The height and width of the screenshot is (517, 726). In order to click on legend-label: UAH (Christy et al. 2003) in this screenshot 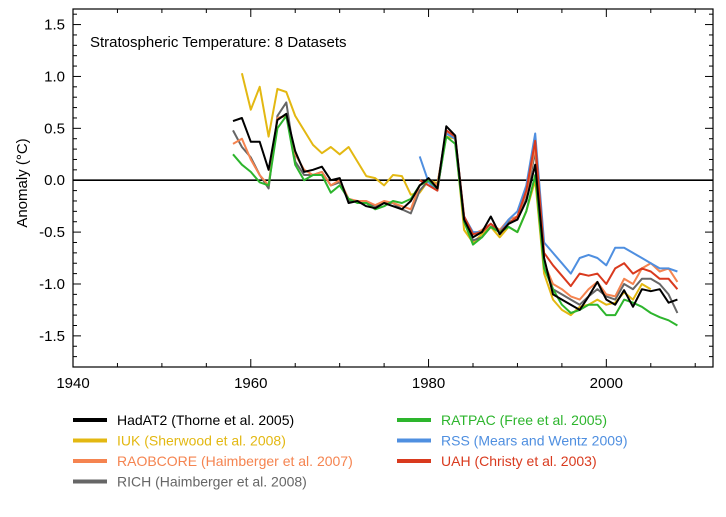, I will do `click(519, 461)`.